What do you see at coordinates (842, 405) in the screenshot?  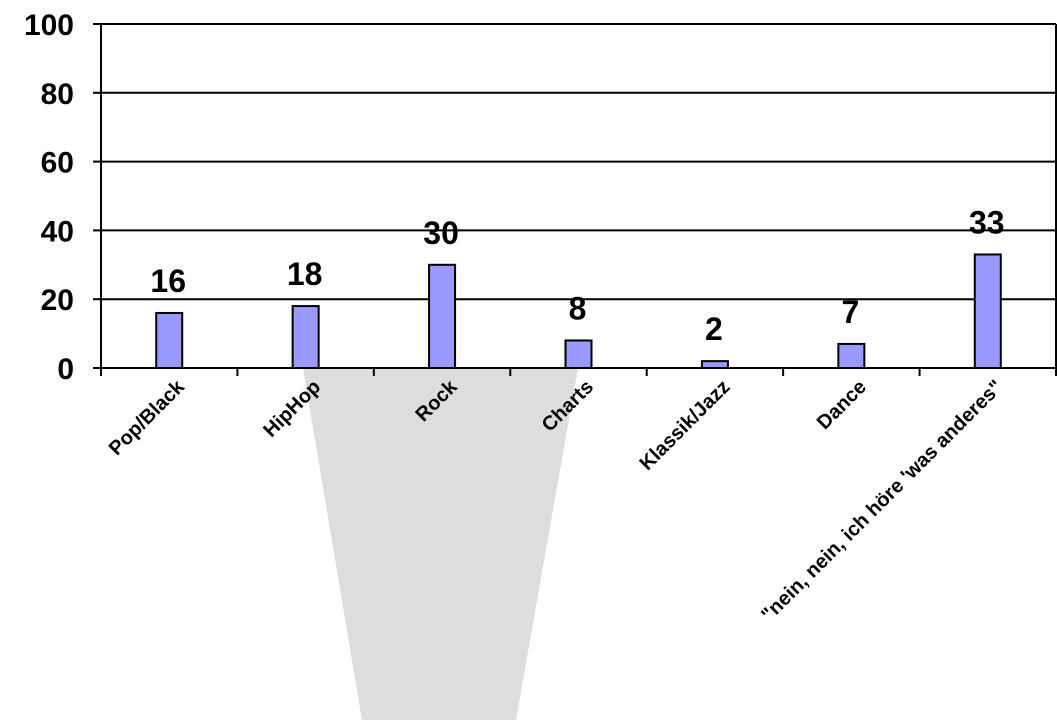 I see `category-label: Dance` at bounding box center [842, 405].